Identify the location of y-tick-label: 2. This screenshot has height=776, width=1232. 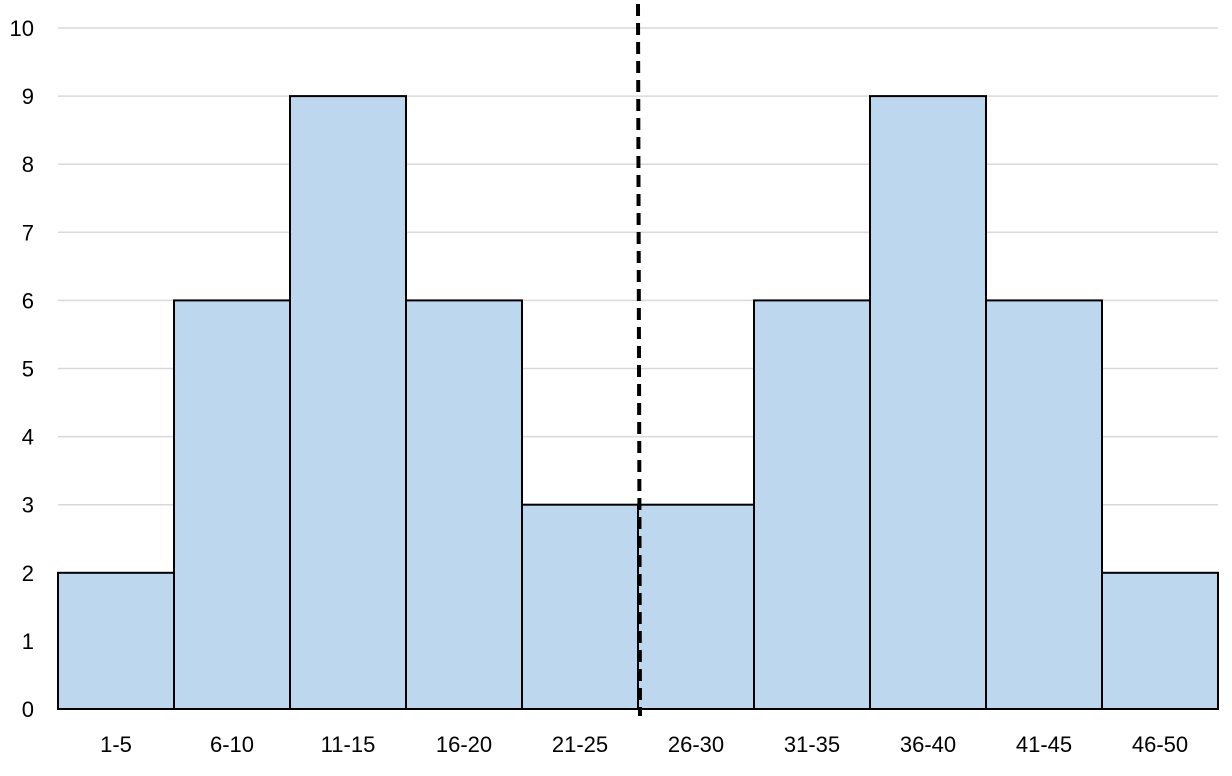
(28, 573).